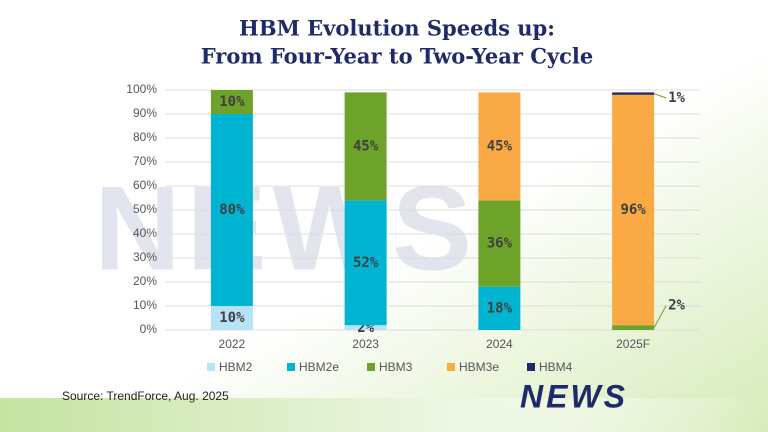 The width and height of the screenshot is (768, 432). Describe the element at coordinates (396, 367) in the screenshot. I see `legend-label: HBM3` at that location.